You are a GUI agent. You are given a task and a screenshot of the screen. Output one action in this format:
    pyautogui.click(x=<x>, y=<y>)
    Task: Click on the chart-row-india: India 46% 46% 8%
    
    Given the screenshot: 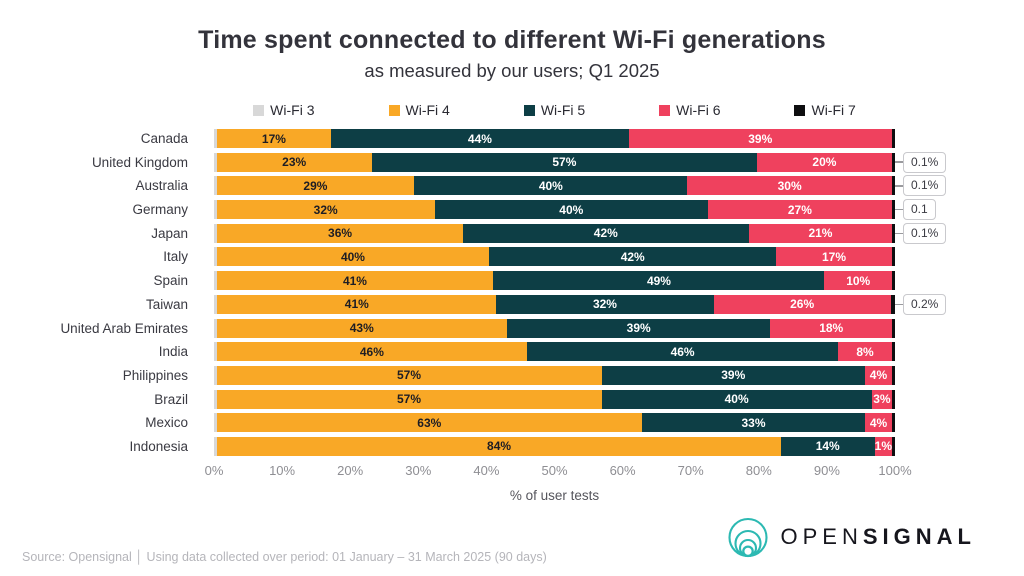 What is the action you would take?
    pyautogui.click(x=512, y=352)
    